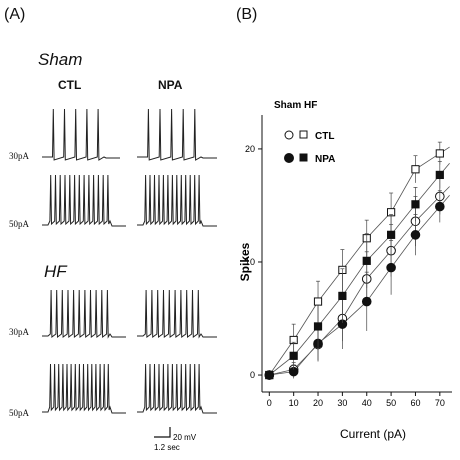  I want to click on scale-bar-lines, so click(162, 432).